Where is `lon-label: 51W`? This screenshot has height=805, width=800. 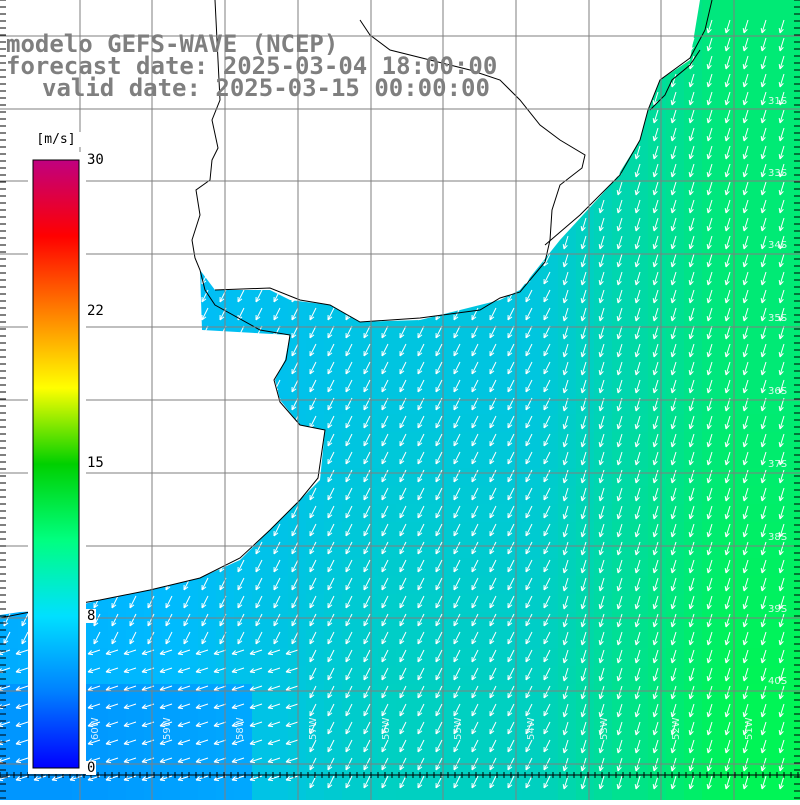
lon-label: 51W is located at coordinates (749, 728).